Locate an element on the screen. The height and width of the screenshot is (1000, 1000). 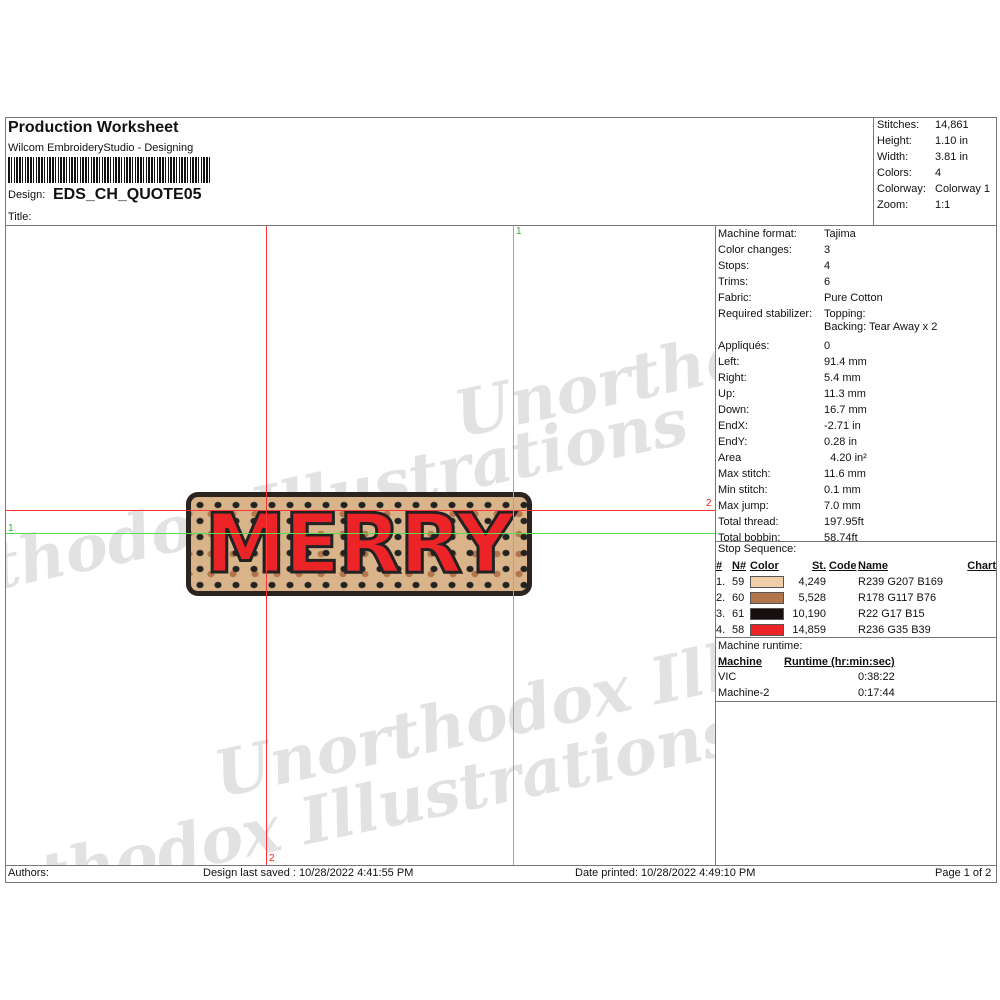
detail-label: Max stitch: is located at coordinates (744, 474).